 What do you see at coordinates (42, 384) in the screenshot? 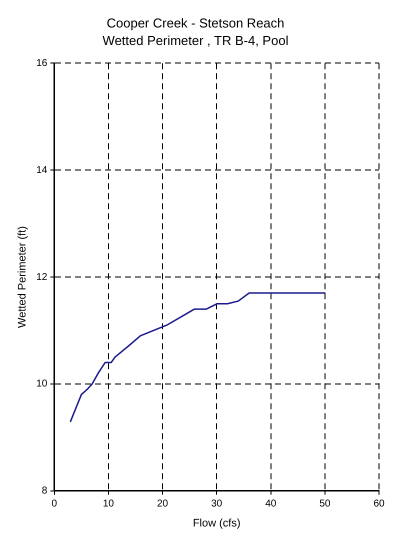
I see `y-tick-label: 10` at bounding box center [42, 384].